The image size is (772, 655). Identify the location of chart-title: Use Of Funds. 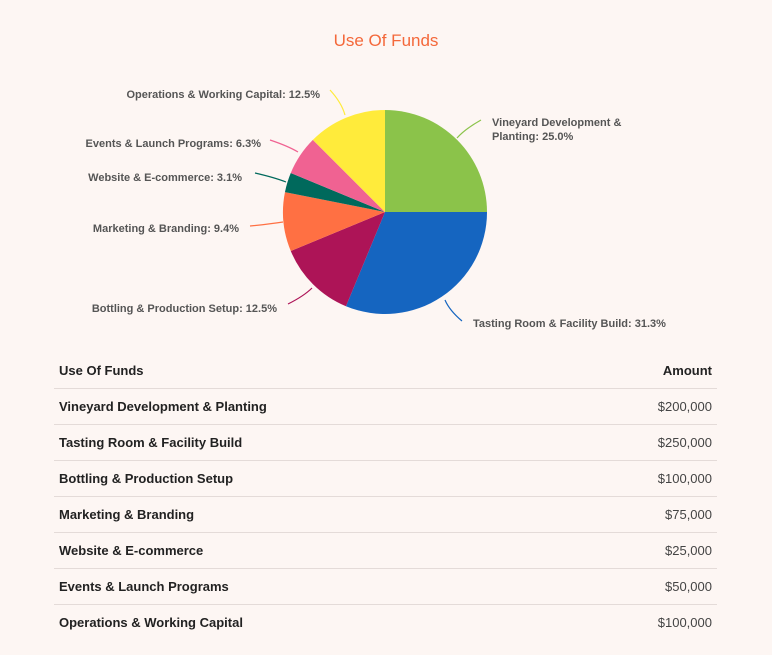
(386, 40).